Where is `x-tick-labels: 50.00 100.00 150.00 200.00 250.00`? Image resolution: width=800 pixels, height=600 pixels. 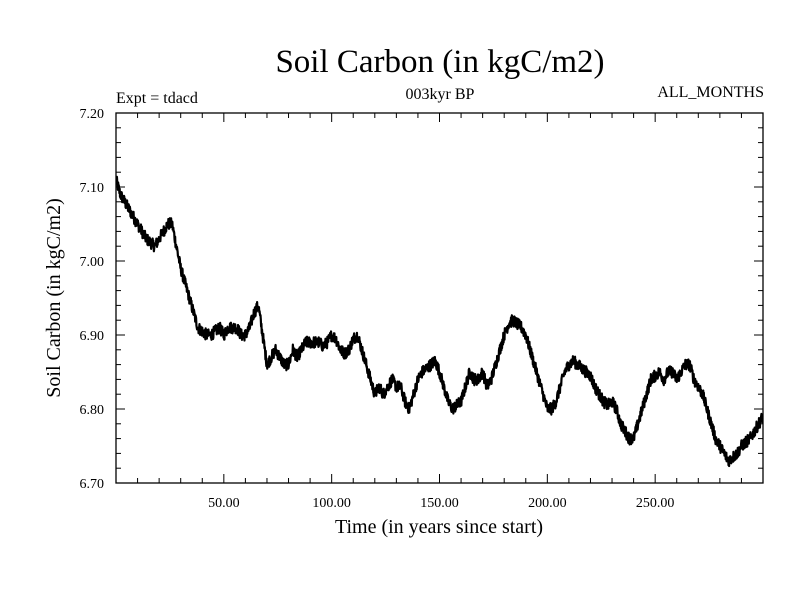
x-tick-labels: 50.00 100.00 150.00 200.00 250.00 is located at coordinates (441, 503).